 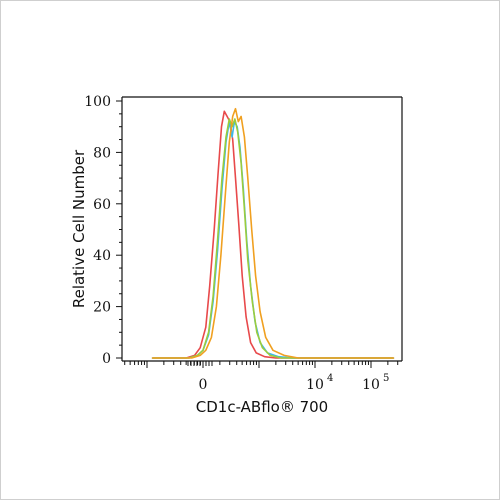 What do you see at coordinates (102, 205) in the screenshot?
I see `y-tick-label: 60` at bounding box center [102, 205].